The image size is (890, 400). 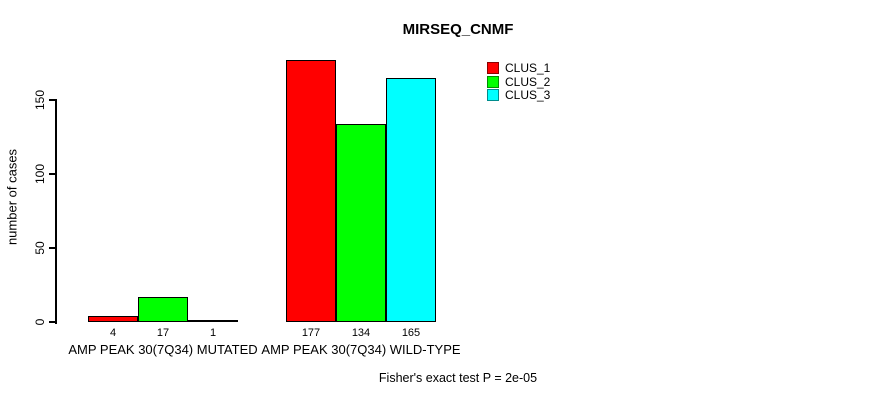 What do you see at coordinates (113, 319) in the screenshot?
I see `bar-clus_1-group1` at bounding box center [113, 319].